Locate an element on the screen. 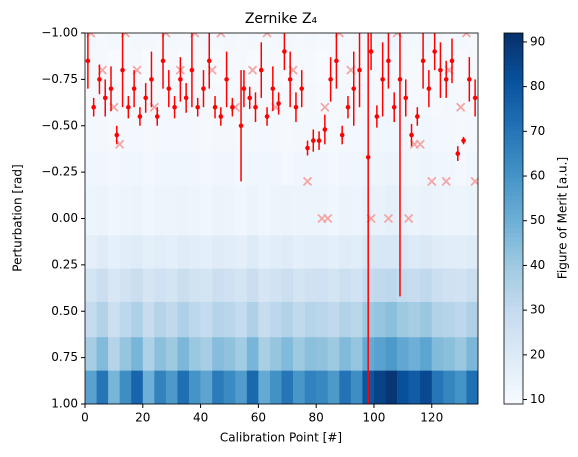 The height and width of the screenshot is (457, 578). x-axis-label: Calibration Point [#] is located at coordinates (281, 438).